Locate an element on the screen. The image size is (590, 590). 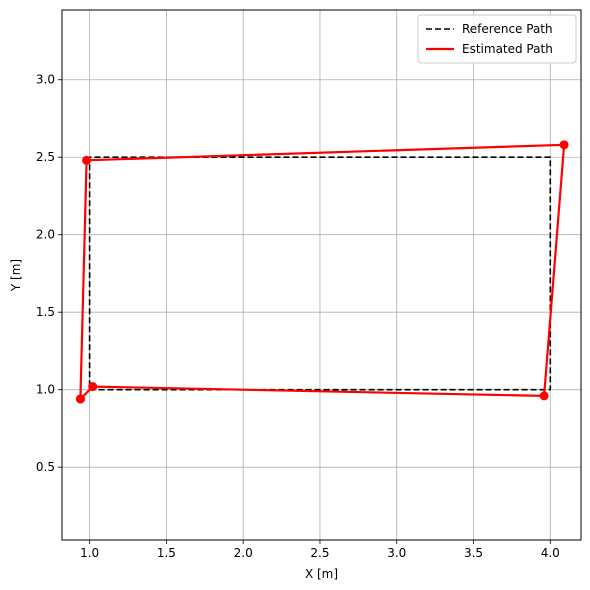
y-tick-label: 1.0 is located at coordinates (45, 390).